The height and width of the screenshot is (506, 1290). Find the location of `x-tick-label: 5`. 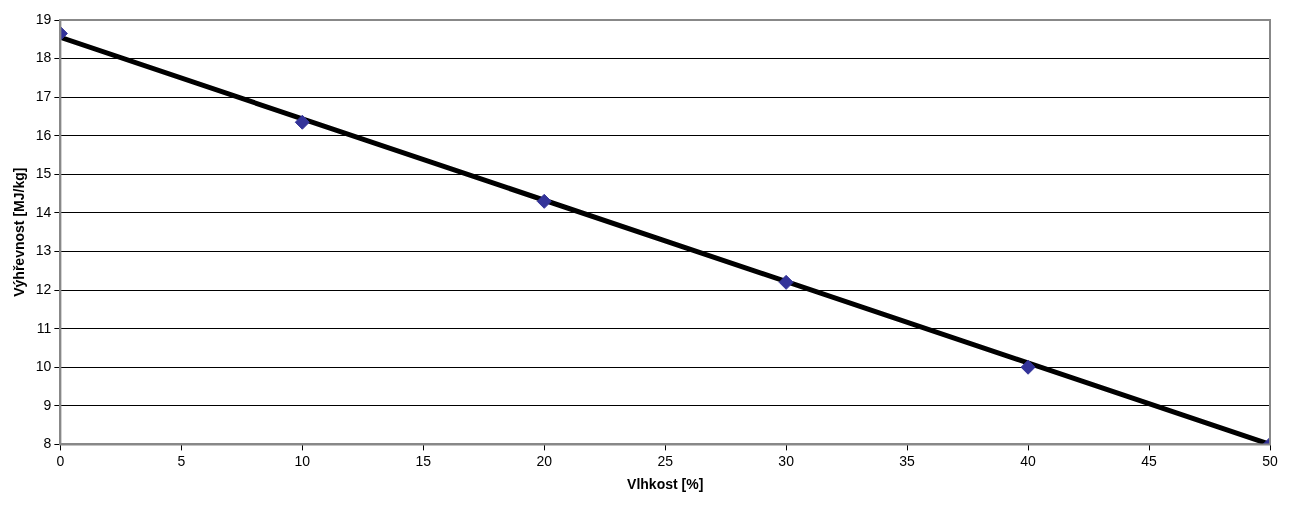

x-tick-label: 5 is located at coordinates (181, 460).